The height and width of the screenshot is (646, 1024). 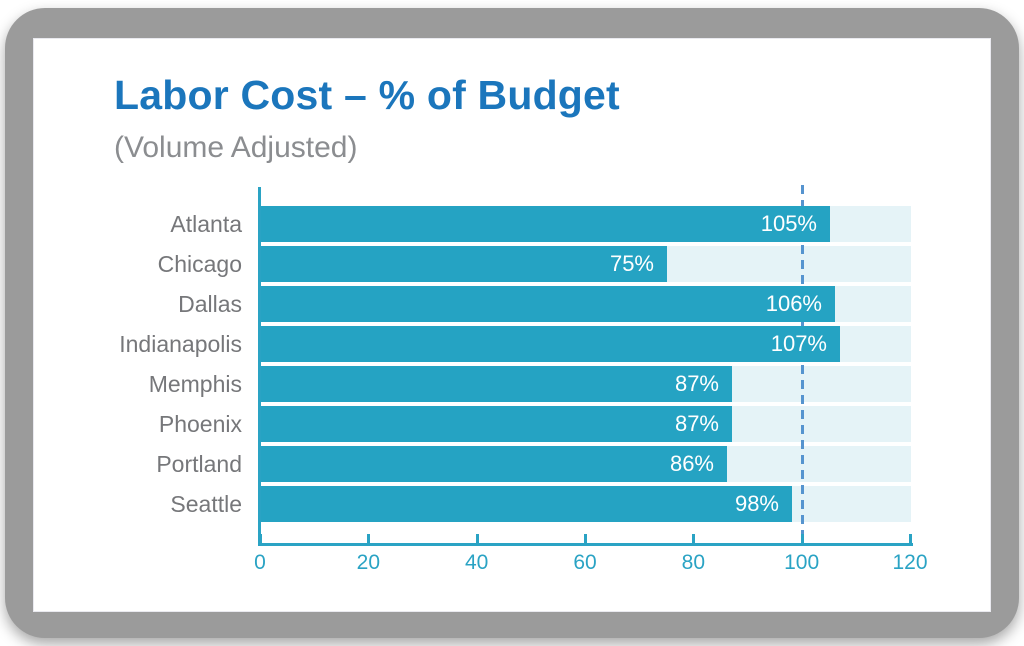 What do you see at coordinates (368, 562) in the screenshot?
I see `x-axis-tick-label: 20` at bounding box center [368, 562].